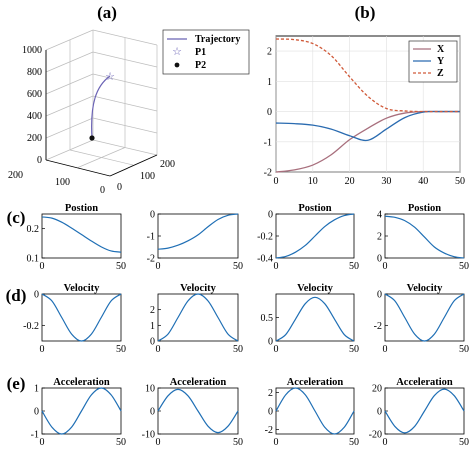 Image resolution: width=474 pixels, height=453 pixels. I want to click on chart-c1-y-tick: 0.1, so click(33, 259).